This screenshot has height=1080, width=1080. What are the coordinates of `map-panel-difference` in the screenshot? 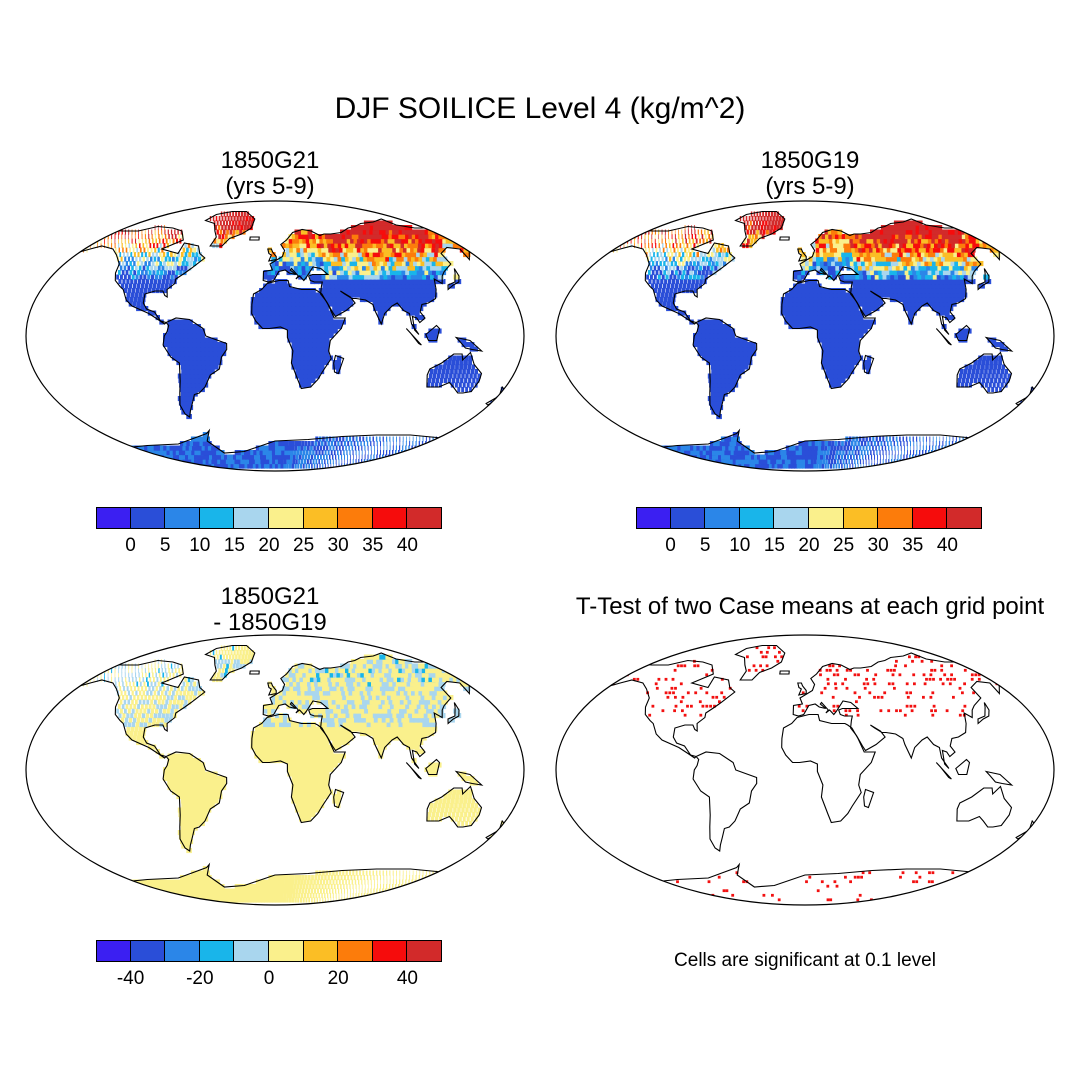 It's located at (275, 770).